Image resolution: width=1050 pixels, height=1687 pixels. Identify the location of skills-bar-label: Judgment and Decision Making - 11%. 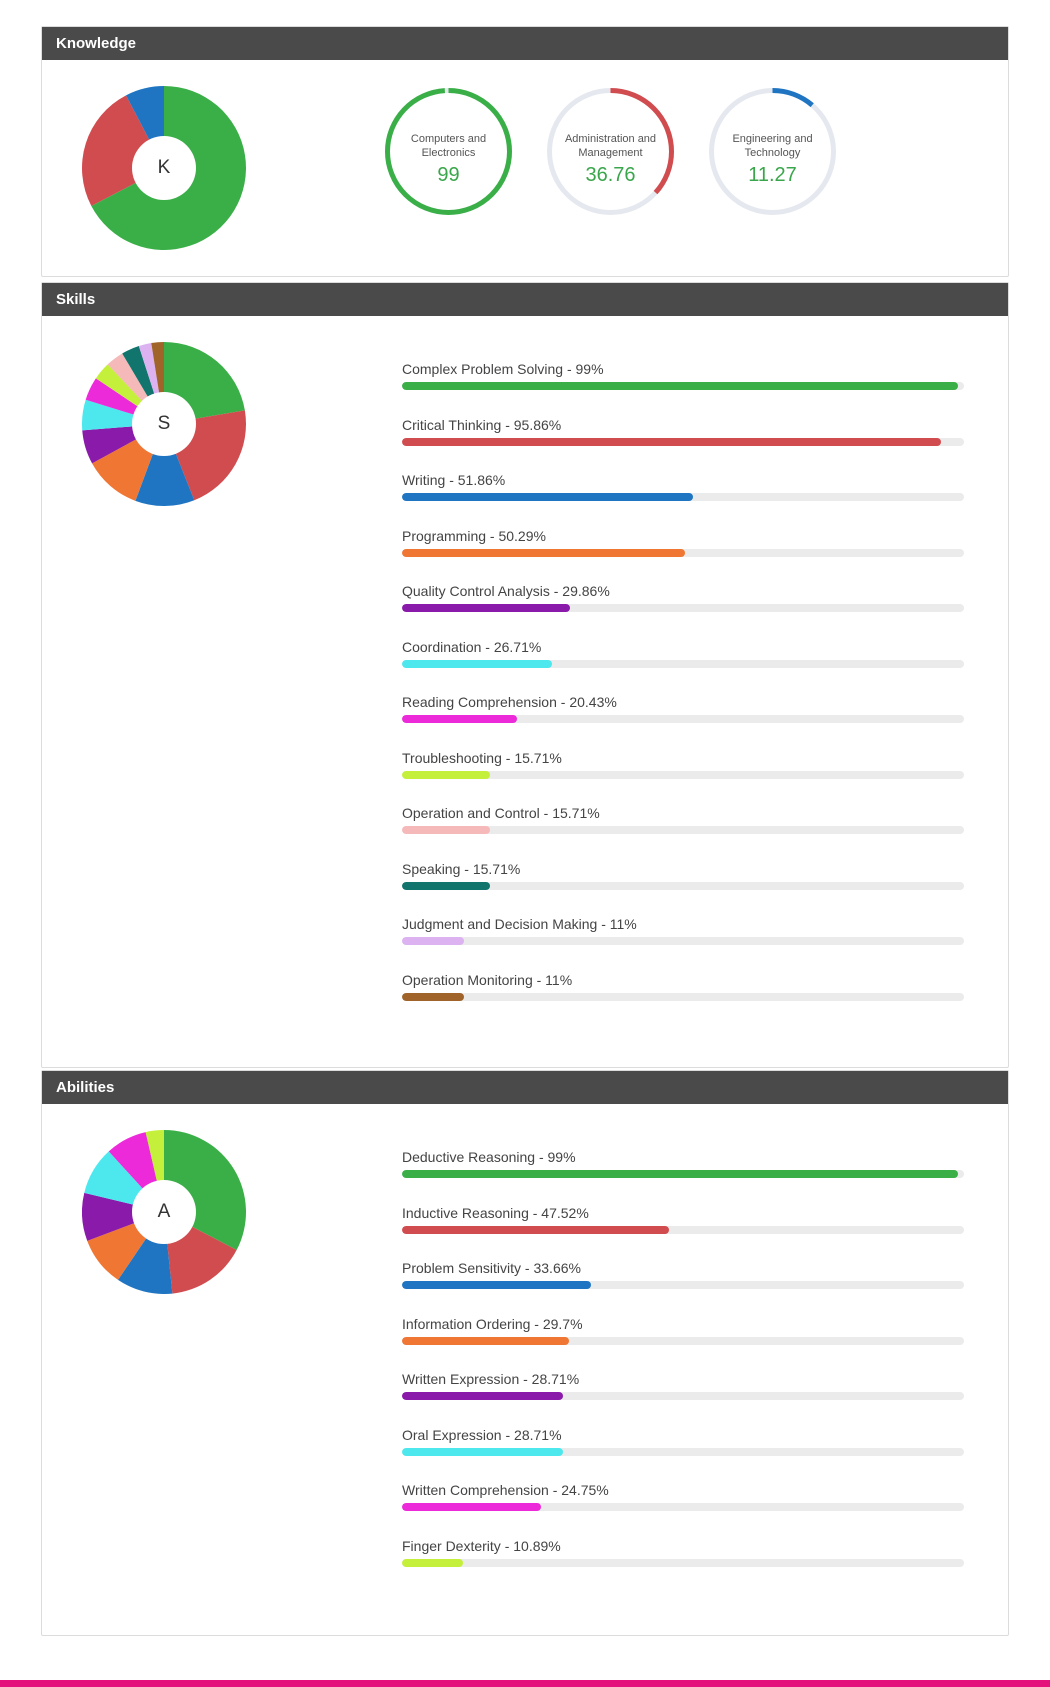
(519, 924).